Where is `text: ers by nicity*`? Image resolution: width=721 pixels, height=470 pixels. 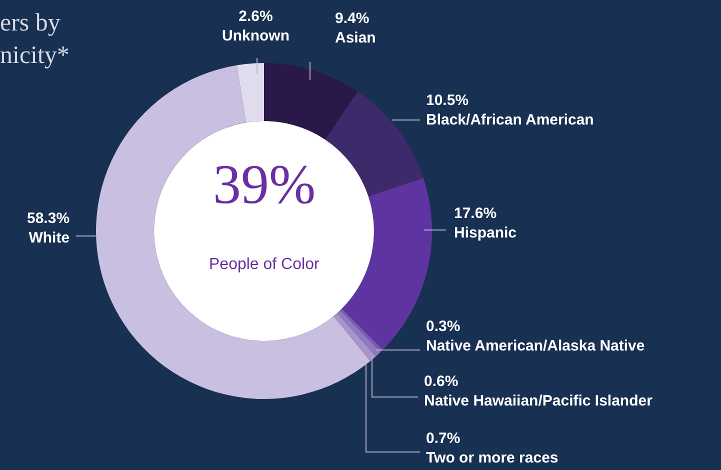 text: ers by nicity* is located at coordinates (35, 40).